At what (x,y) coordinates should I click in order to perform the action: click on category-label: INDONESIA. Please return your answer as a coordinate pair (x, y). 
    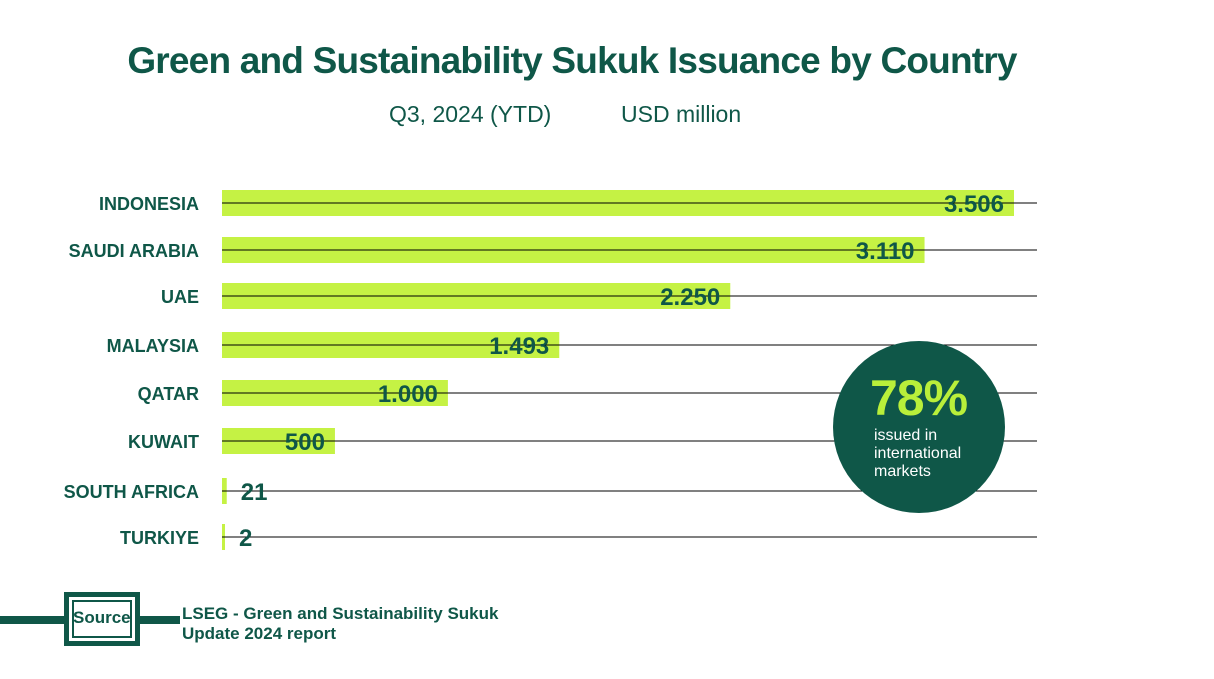
    Looking at the image, I should click on (149, 204).